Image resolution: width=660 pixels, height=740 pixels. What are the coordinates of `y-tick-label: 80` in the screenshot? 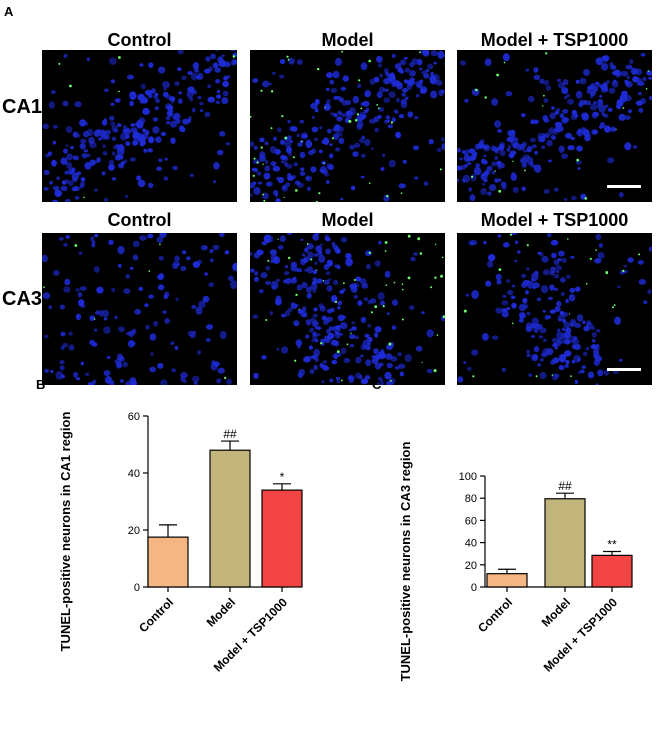 It's located at (471, 499).